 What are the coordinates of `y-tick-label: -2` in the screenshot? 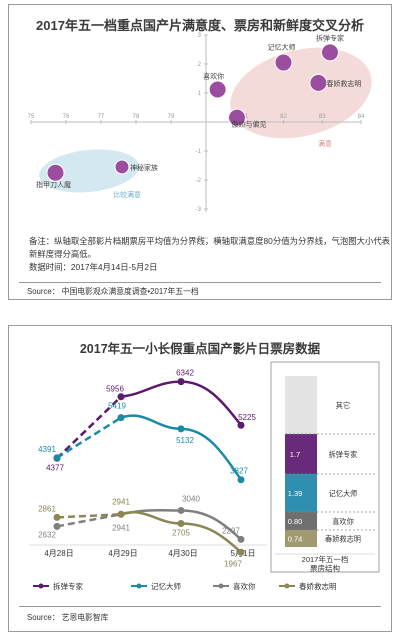 It's located at (199, 181).